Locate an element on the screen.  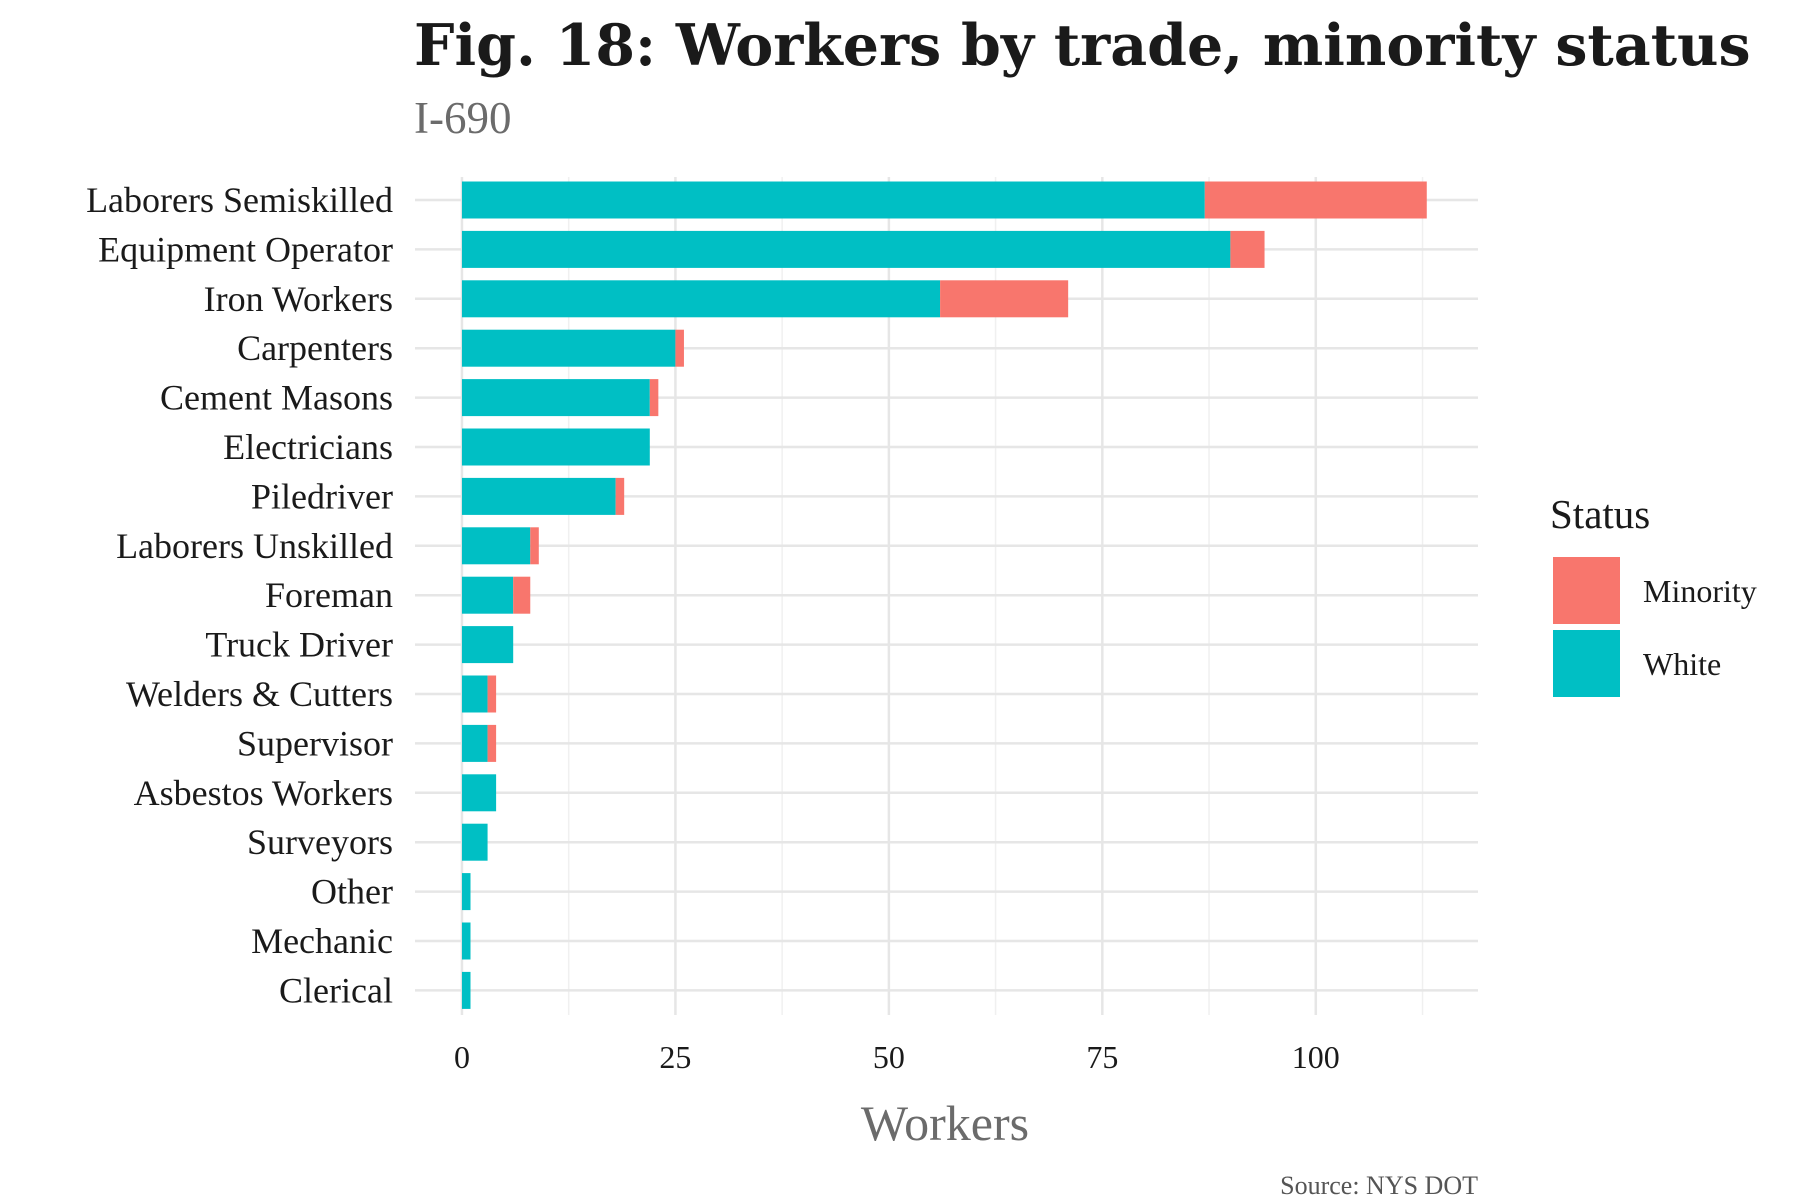
category-label: Carpenters is located at coordinates (315, 348).